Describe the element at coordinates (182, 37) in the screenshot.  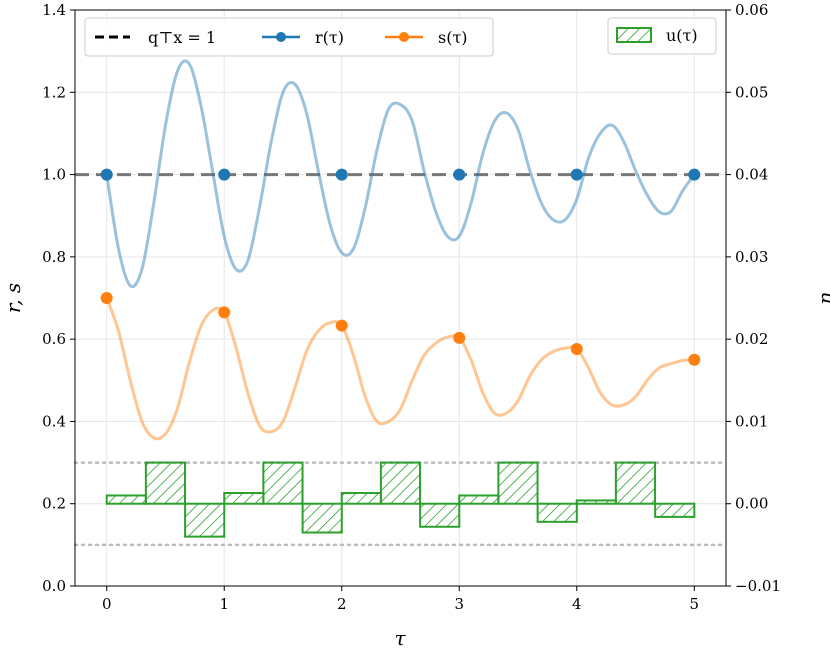
I see `legend-ref-label: q⊤x = 1` at that location.